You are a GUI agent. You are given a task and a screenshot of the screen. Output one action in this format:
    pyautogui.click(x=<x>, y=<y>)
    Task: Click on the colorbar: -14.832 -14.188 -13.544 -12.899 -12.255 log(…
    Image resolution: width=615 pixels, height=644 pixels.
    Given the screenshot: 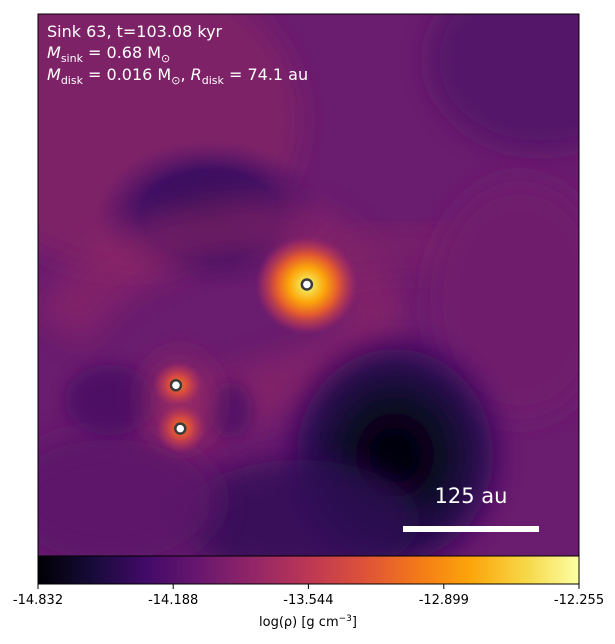 What is the action you would take?
    pyautogui.click(x=308, y=592)
    